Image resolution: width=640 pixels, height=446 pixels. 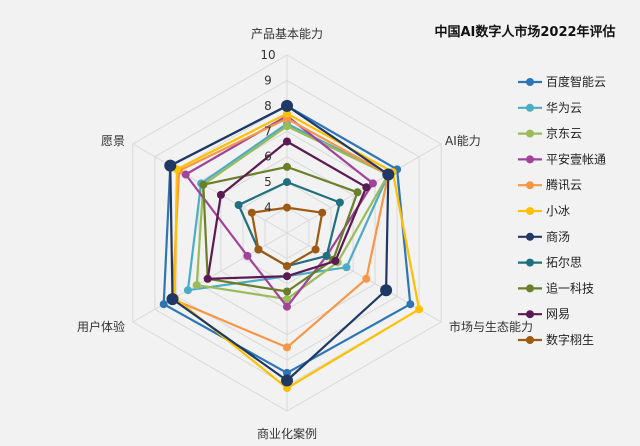 I want to click on legend-item: 百度智能云, so click(x=562, y=81).